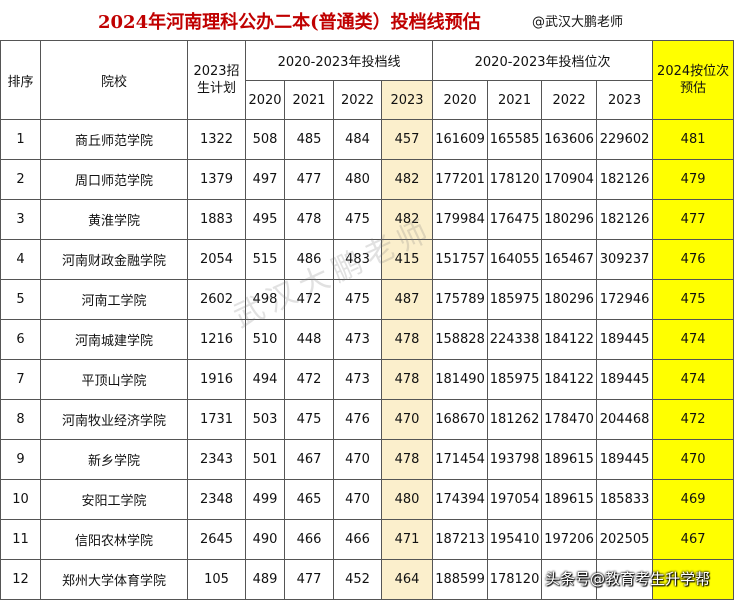  What do you see at coordinates (357, 299) in the screenshot?
I see `cell-line: 475` at bounding box center [357, 299].